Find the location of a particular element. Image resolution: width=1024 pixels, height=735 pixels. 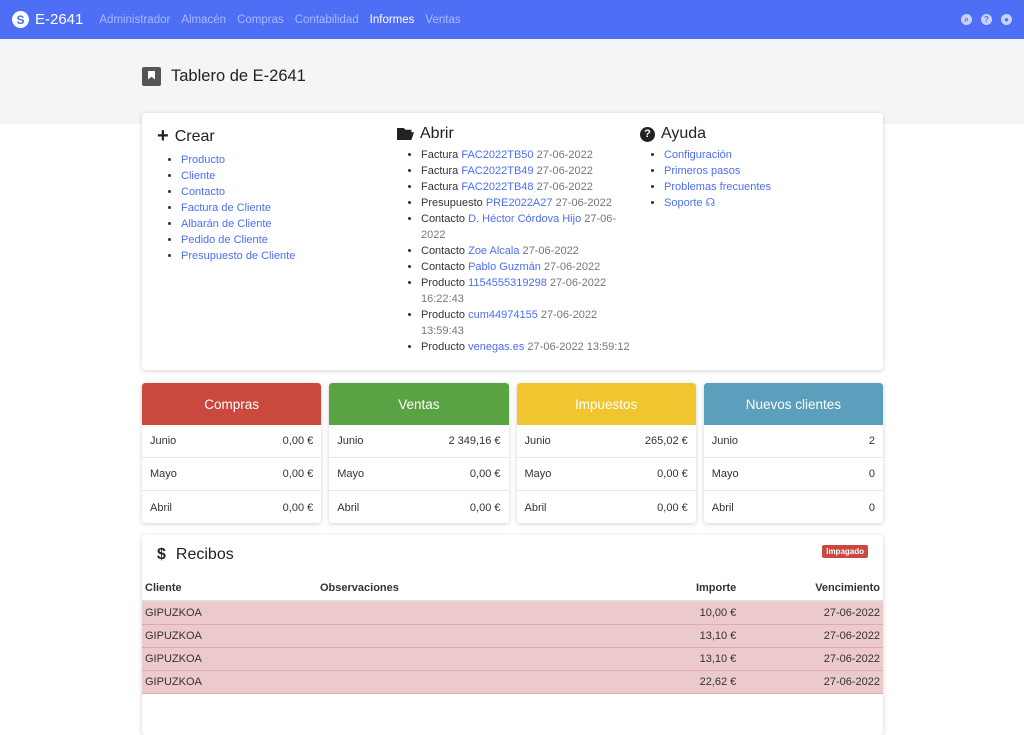

item-date: 27-06-2022 13:59:12 is located at coordinates (578, 347).